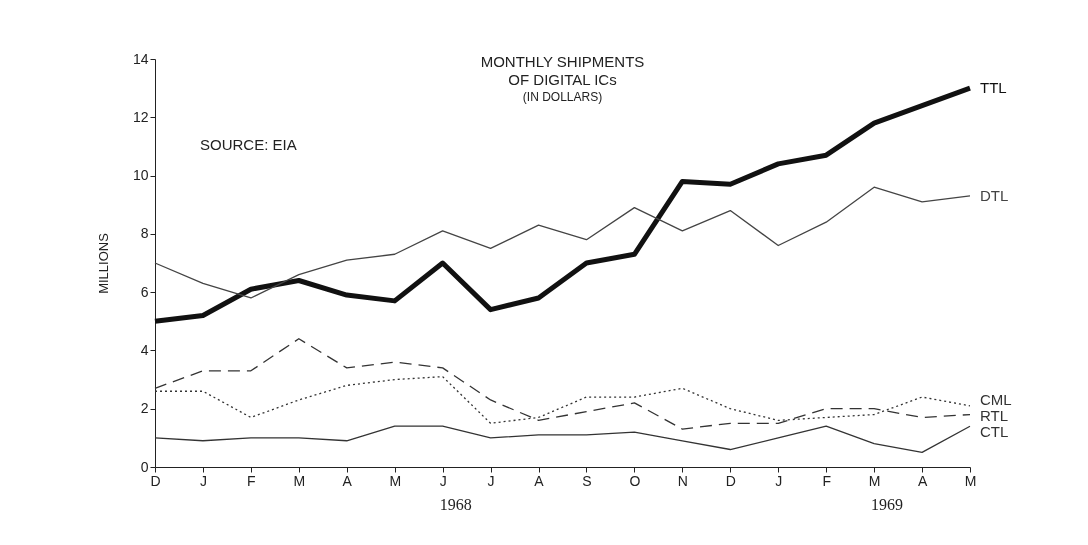  Describe the element at coordinates (144, 466) in the screenshot. I see `y-tick-label: 0` at that location.